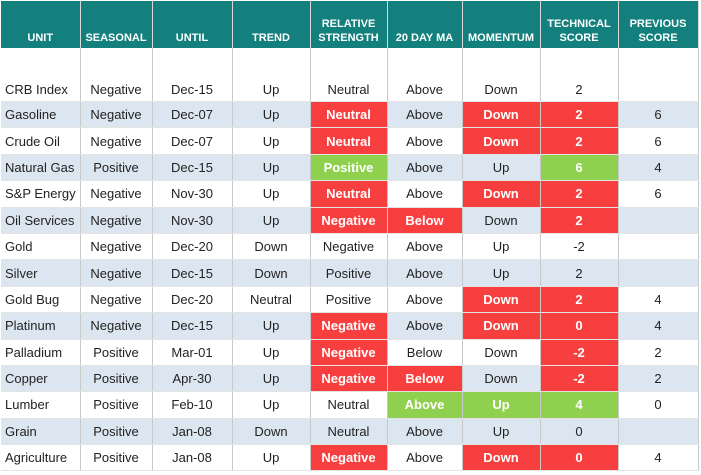 The width and height of the screenshot is (701, 475). Describe the element at coordinates (41, 247) in the screenshot. I see `table-cell: Gold` at that location.